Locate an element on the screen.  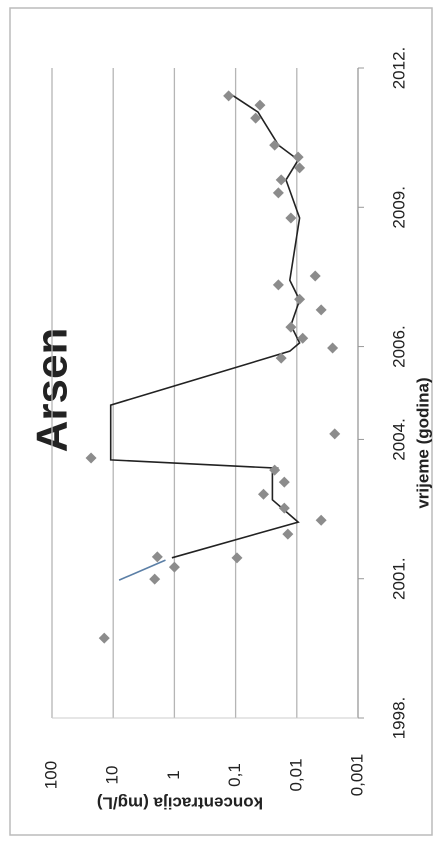
y-tick-label: 0,001 is located at coordinates (356, 775).